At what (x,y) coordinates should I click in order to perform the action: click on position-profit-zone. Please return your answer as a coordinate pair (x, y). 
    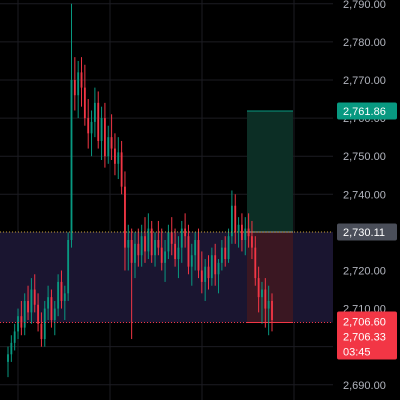
    Looking at the image, I should click on (270, 171).